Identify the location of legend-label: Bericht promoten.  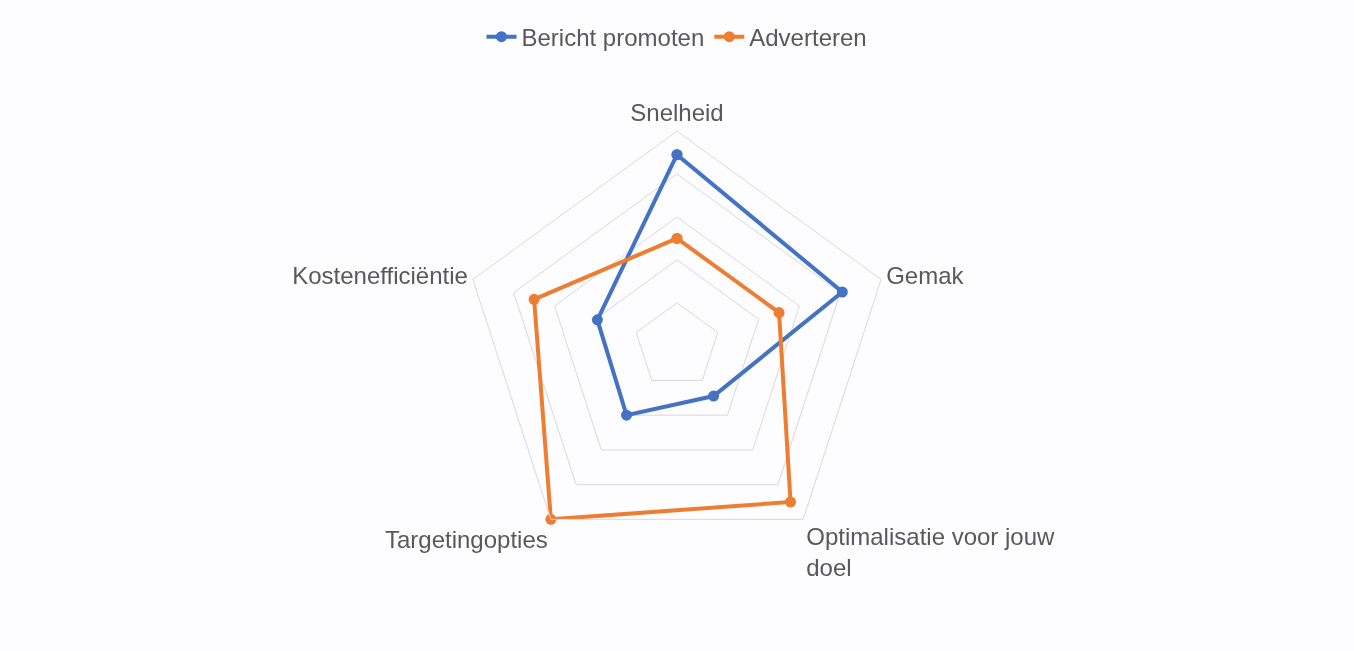
(613, 38).